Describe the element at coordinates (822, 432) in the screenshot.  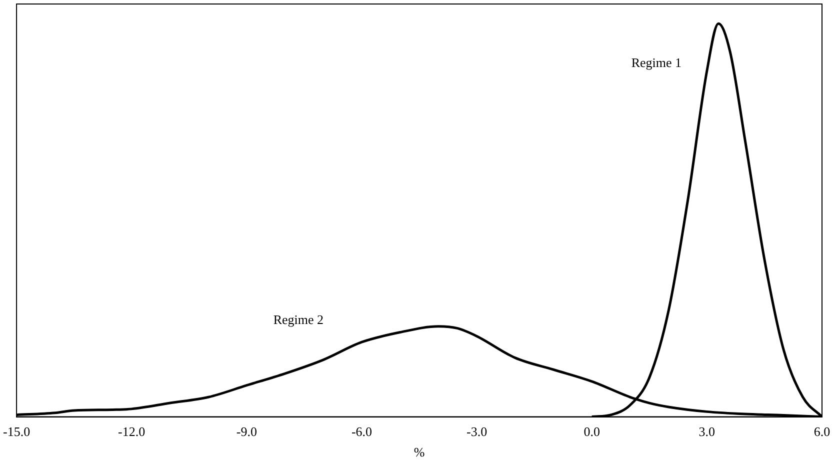
I see `x-tick-label: 6.0` at that location.